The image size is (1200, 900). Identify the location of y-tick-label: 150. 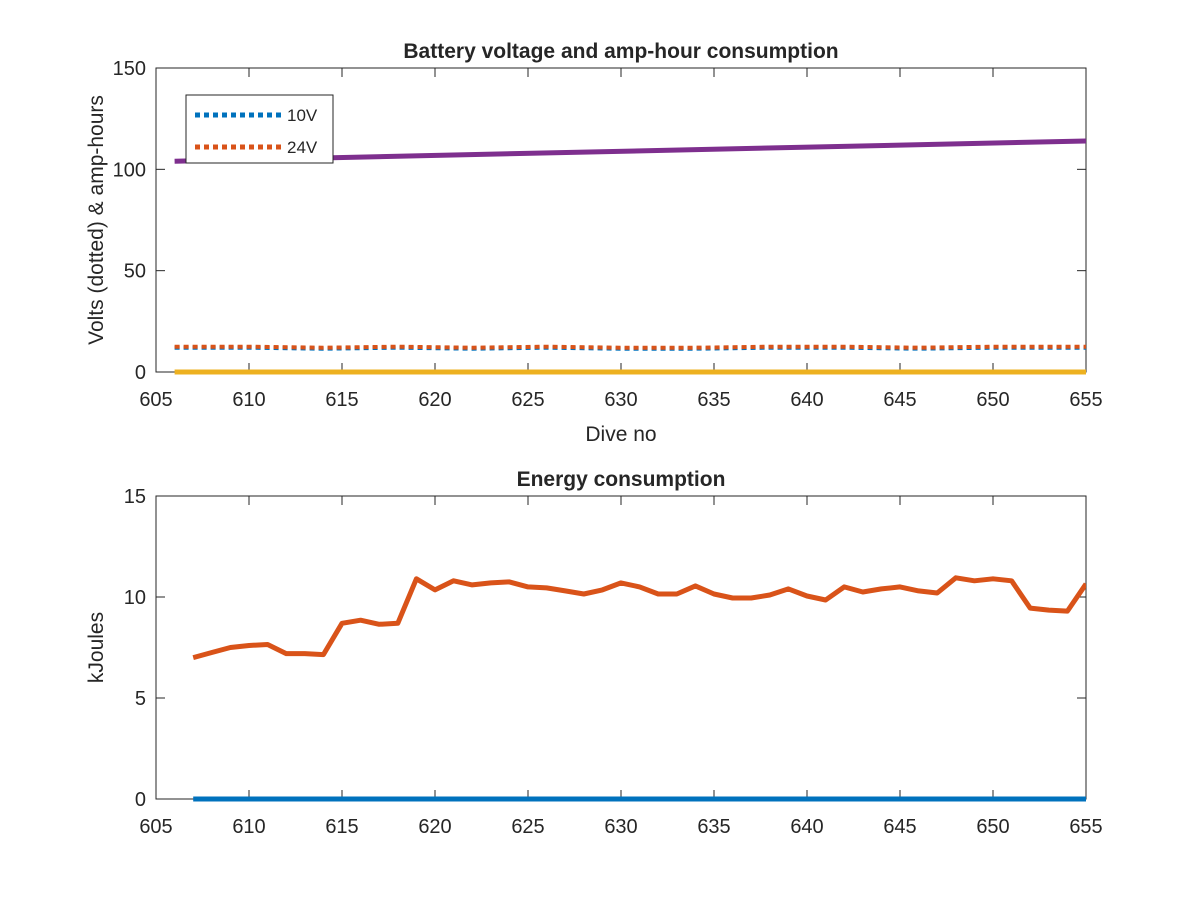
(129, 69).